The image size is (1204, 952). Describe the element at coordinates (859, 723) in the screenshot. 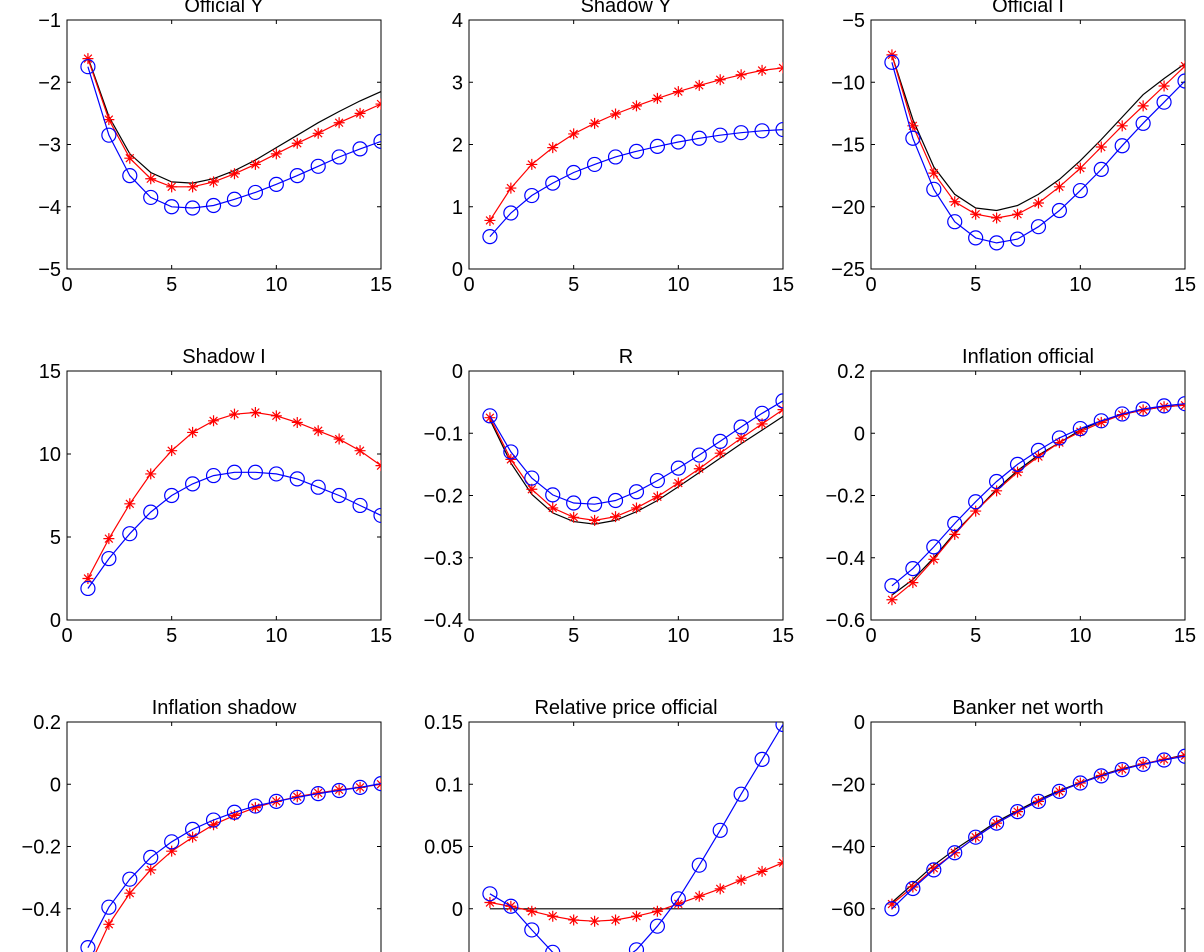

I see `y-tick-label: 0` at that location.